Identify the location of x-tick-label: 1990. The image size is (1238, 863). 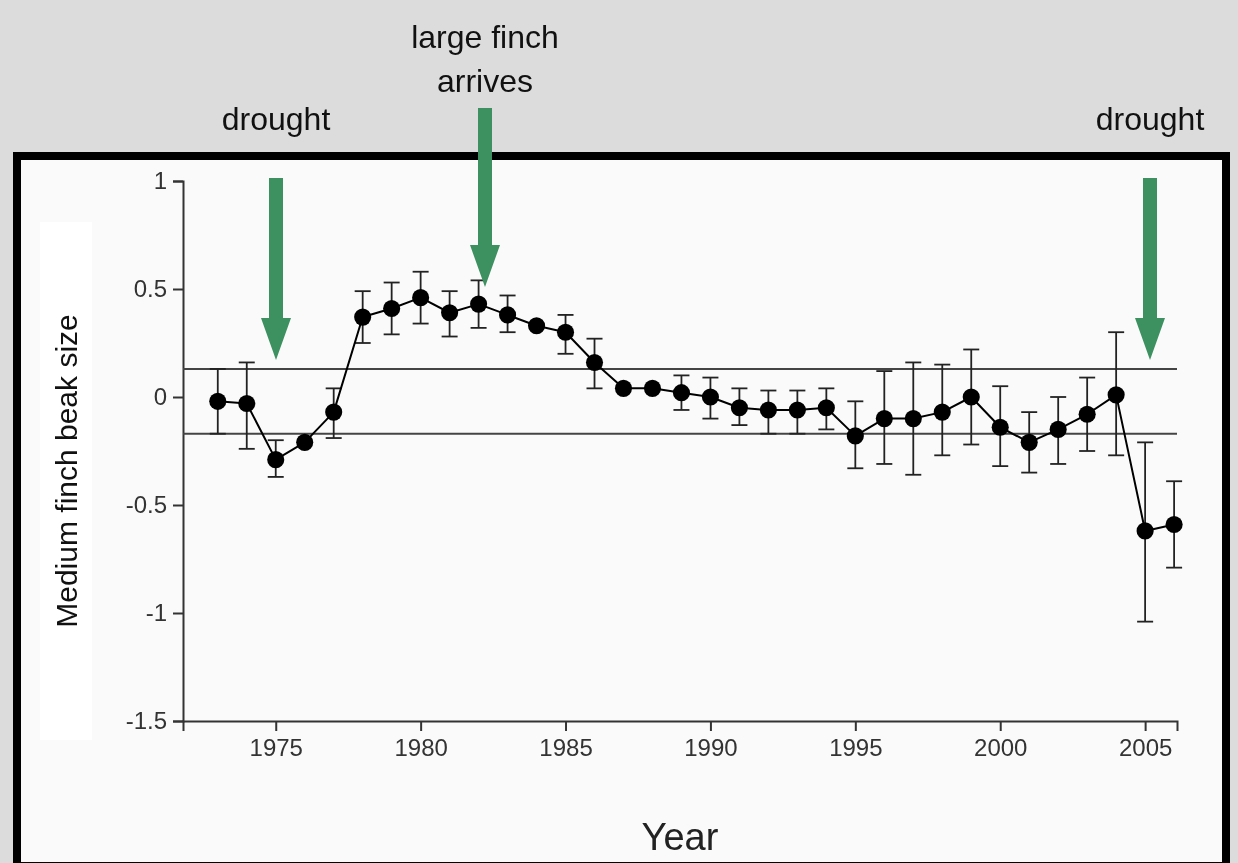
(711, 748).